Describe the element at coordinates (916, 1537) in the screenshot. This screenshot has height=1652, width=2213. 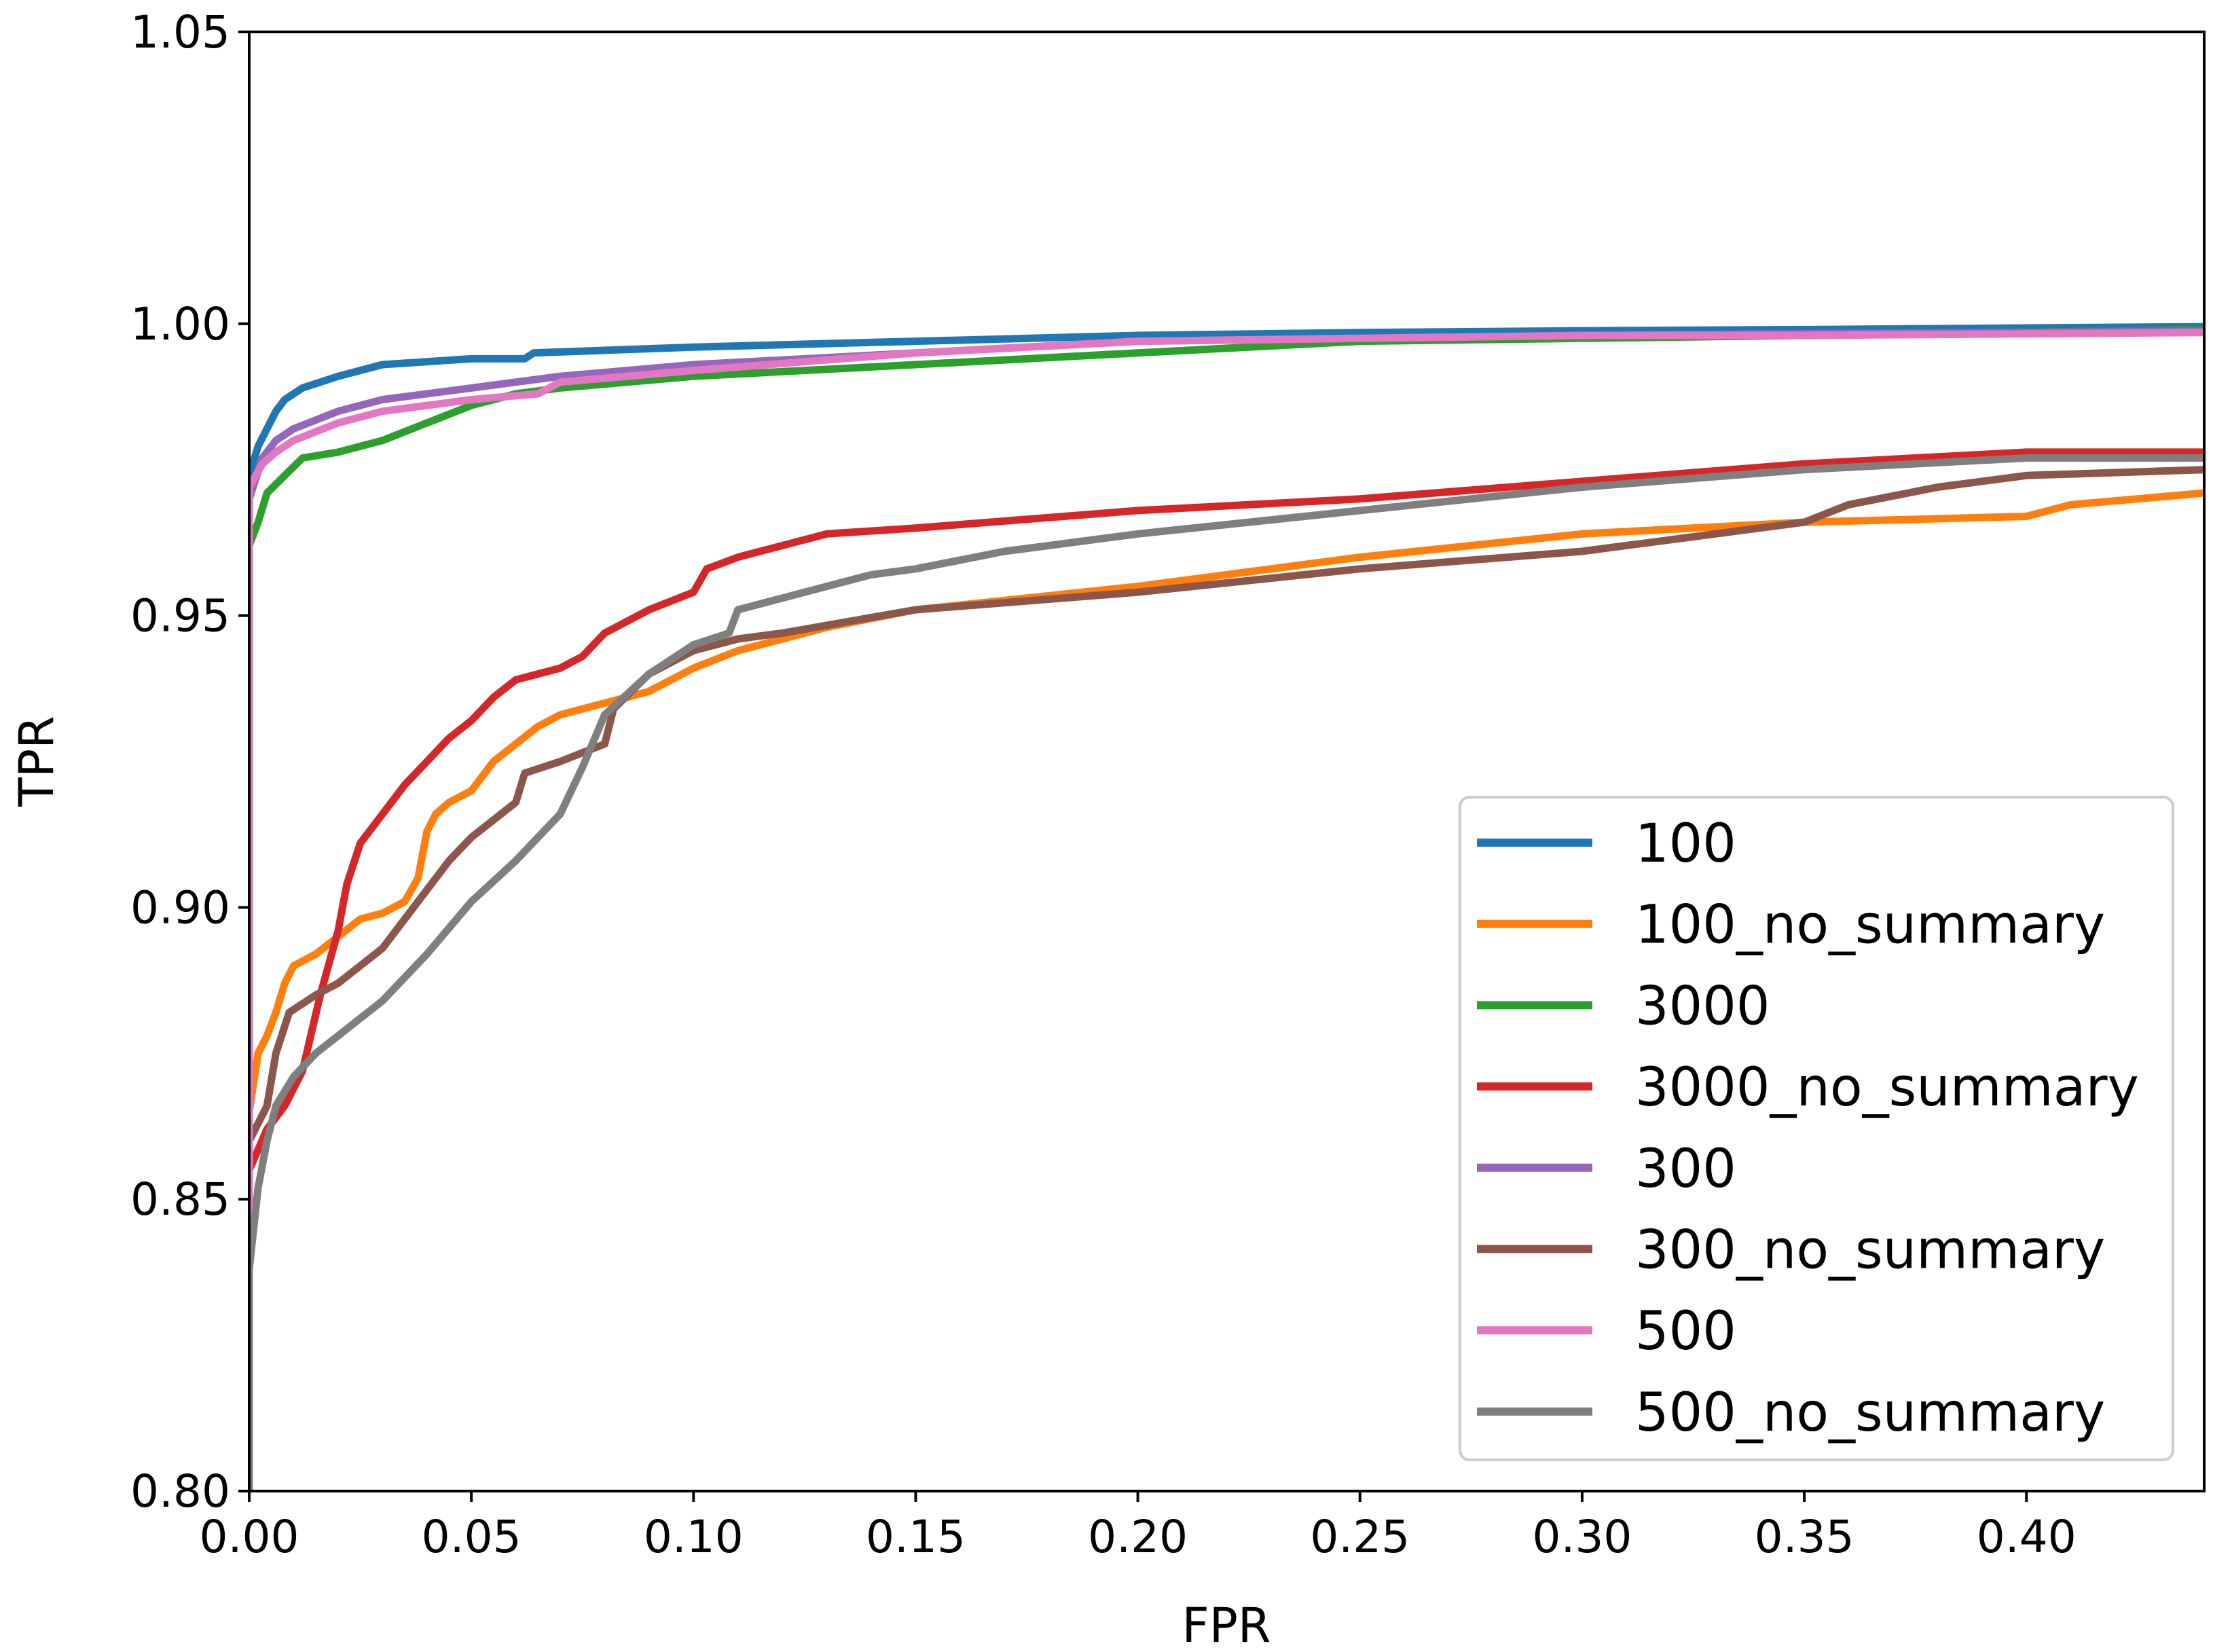
I see `x-tick-label: 0.15` at that location.